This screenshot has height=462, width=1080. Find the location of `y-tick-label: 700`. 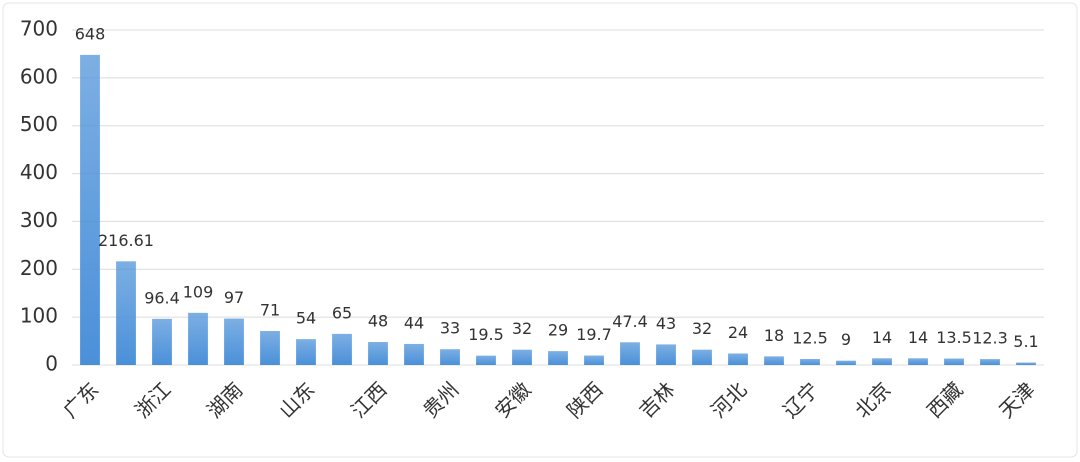

y-tick-label: 700 is located at coordinates (39, 29).